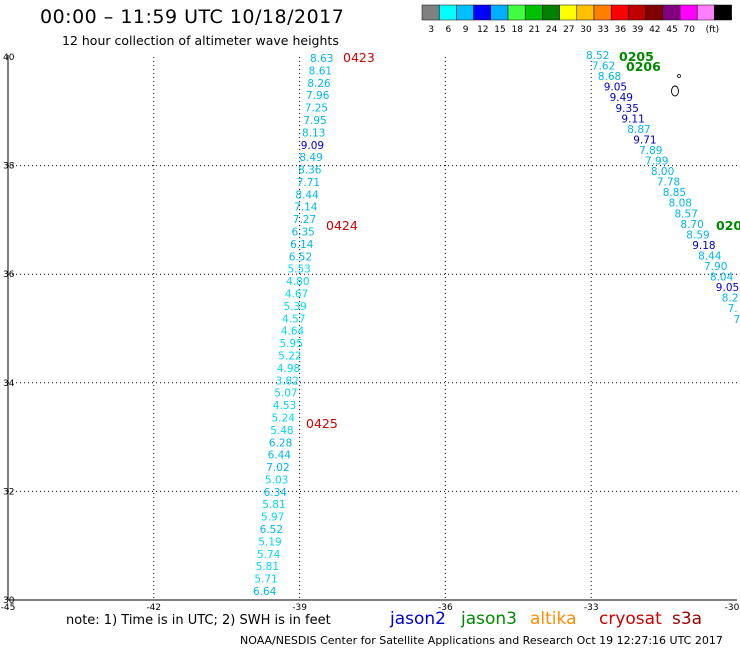 Image resolution: width=740 pixels, height=650 pixels. Describe the element at coordinates (269, 555) in the screenshot. I see `swh-value: 5.74` at that location.